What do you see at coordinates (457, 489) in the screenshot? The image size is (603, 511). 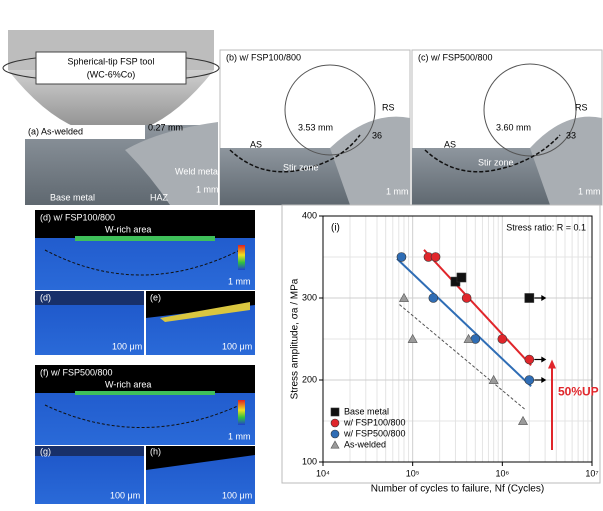 I see `x-axis-label: Number of cycles to failure, Nf (Cycles)` at bounding box center [457, 489].